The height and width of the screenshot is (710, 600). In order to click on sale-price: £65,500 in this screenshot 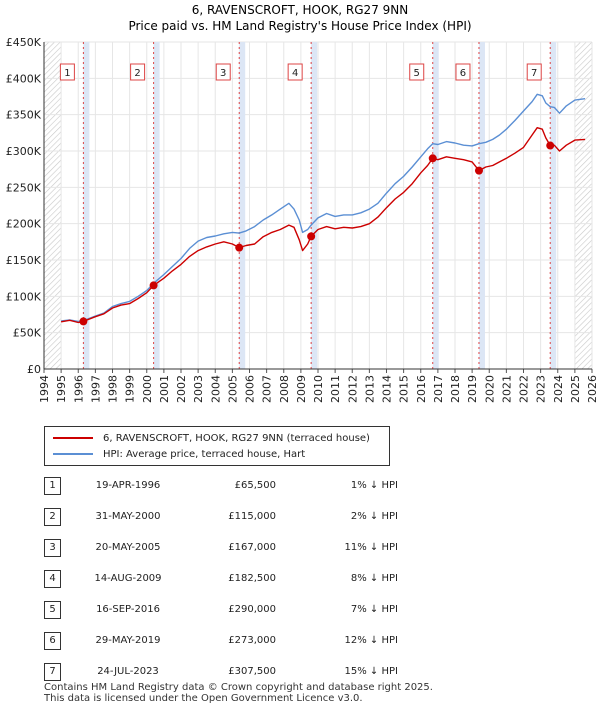, I will do `click(255, 485)`.